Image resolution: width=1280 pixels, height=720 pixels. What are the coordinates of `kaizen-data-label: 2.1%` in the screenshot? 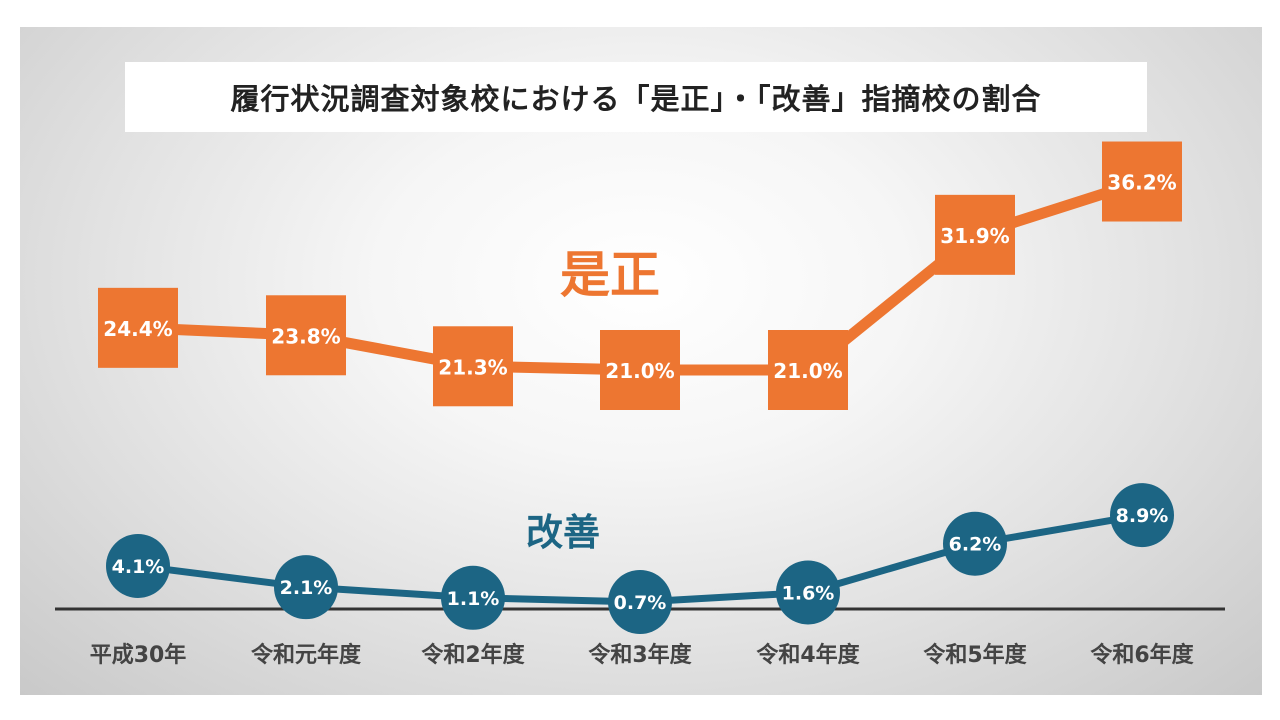 It's located at (306, 588).